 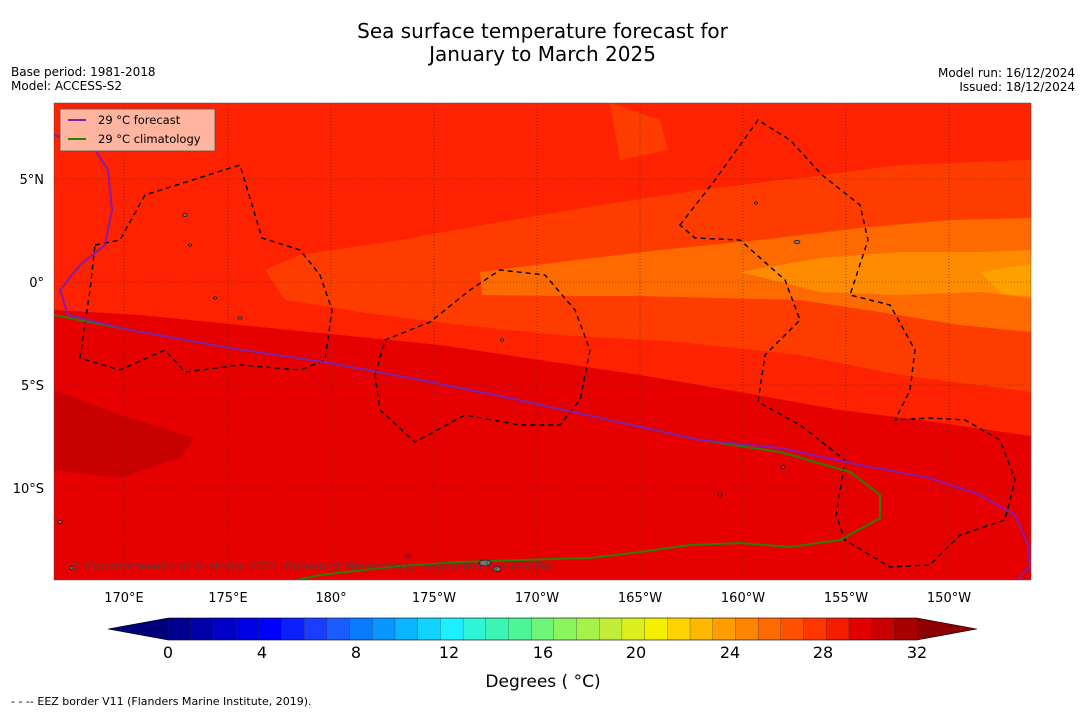 I want to click on colorbar-tick-label: 28, so click(x=823, y=652).